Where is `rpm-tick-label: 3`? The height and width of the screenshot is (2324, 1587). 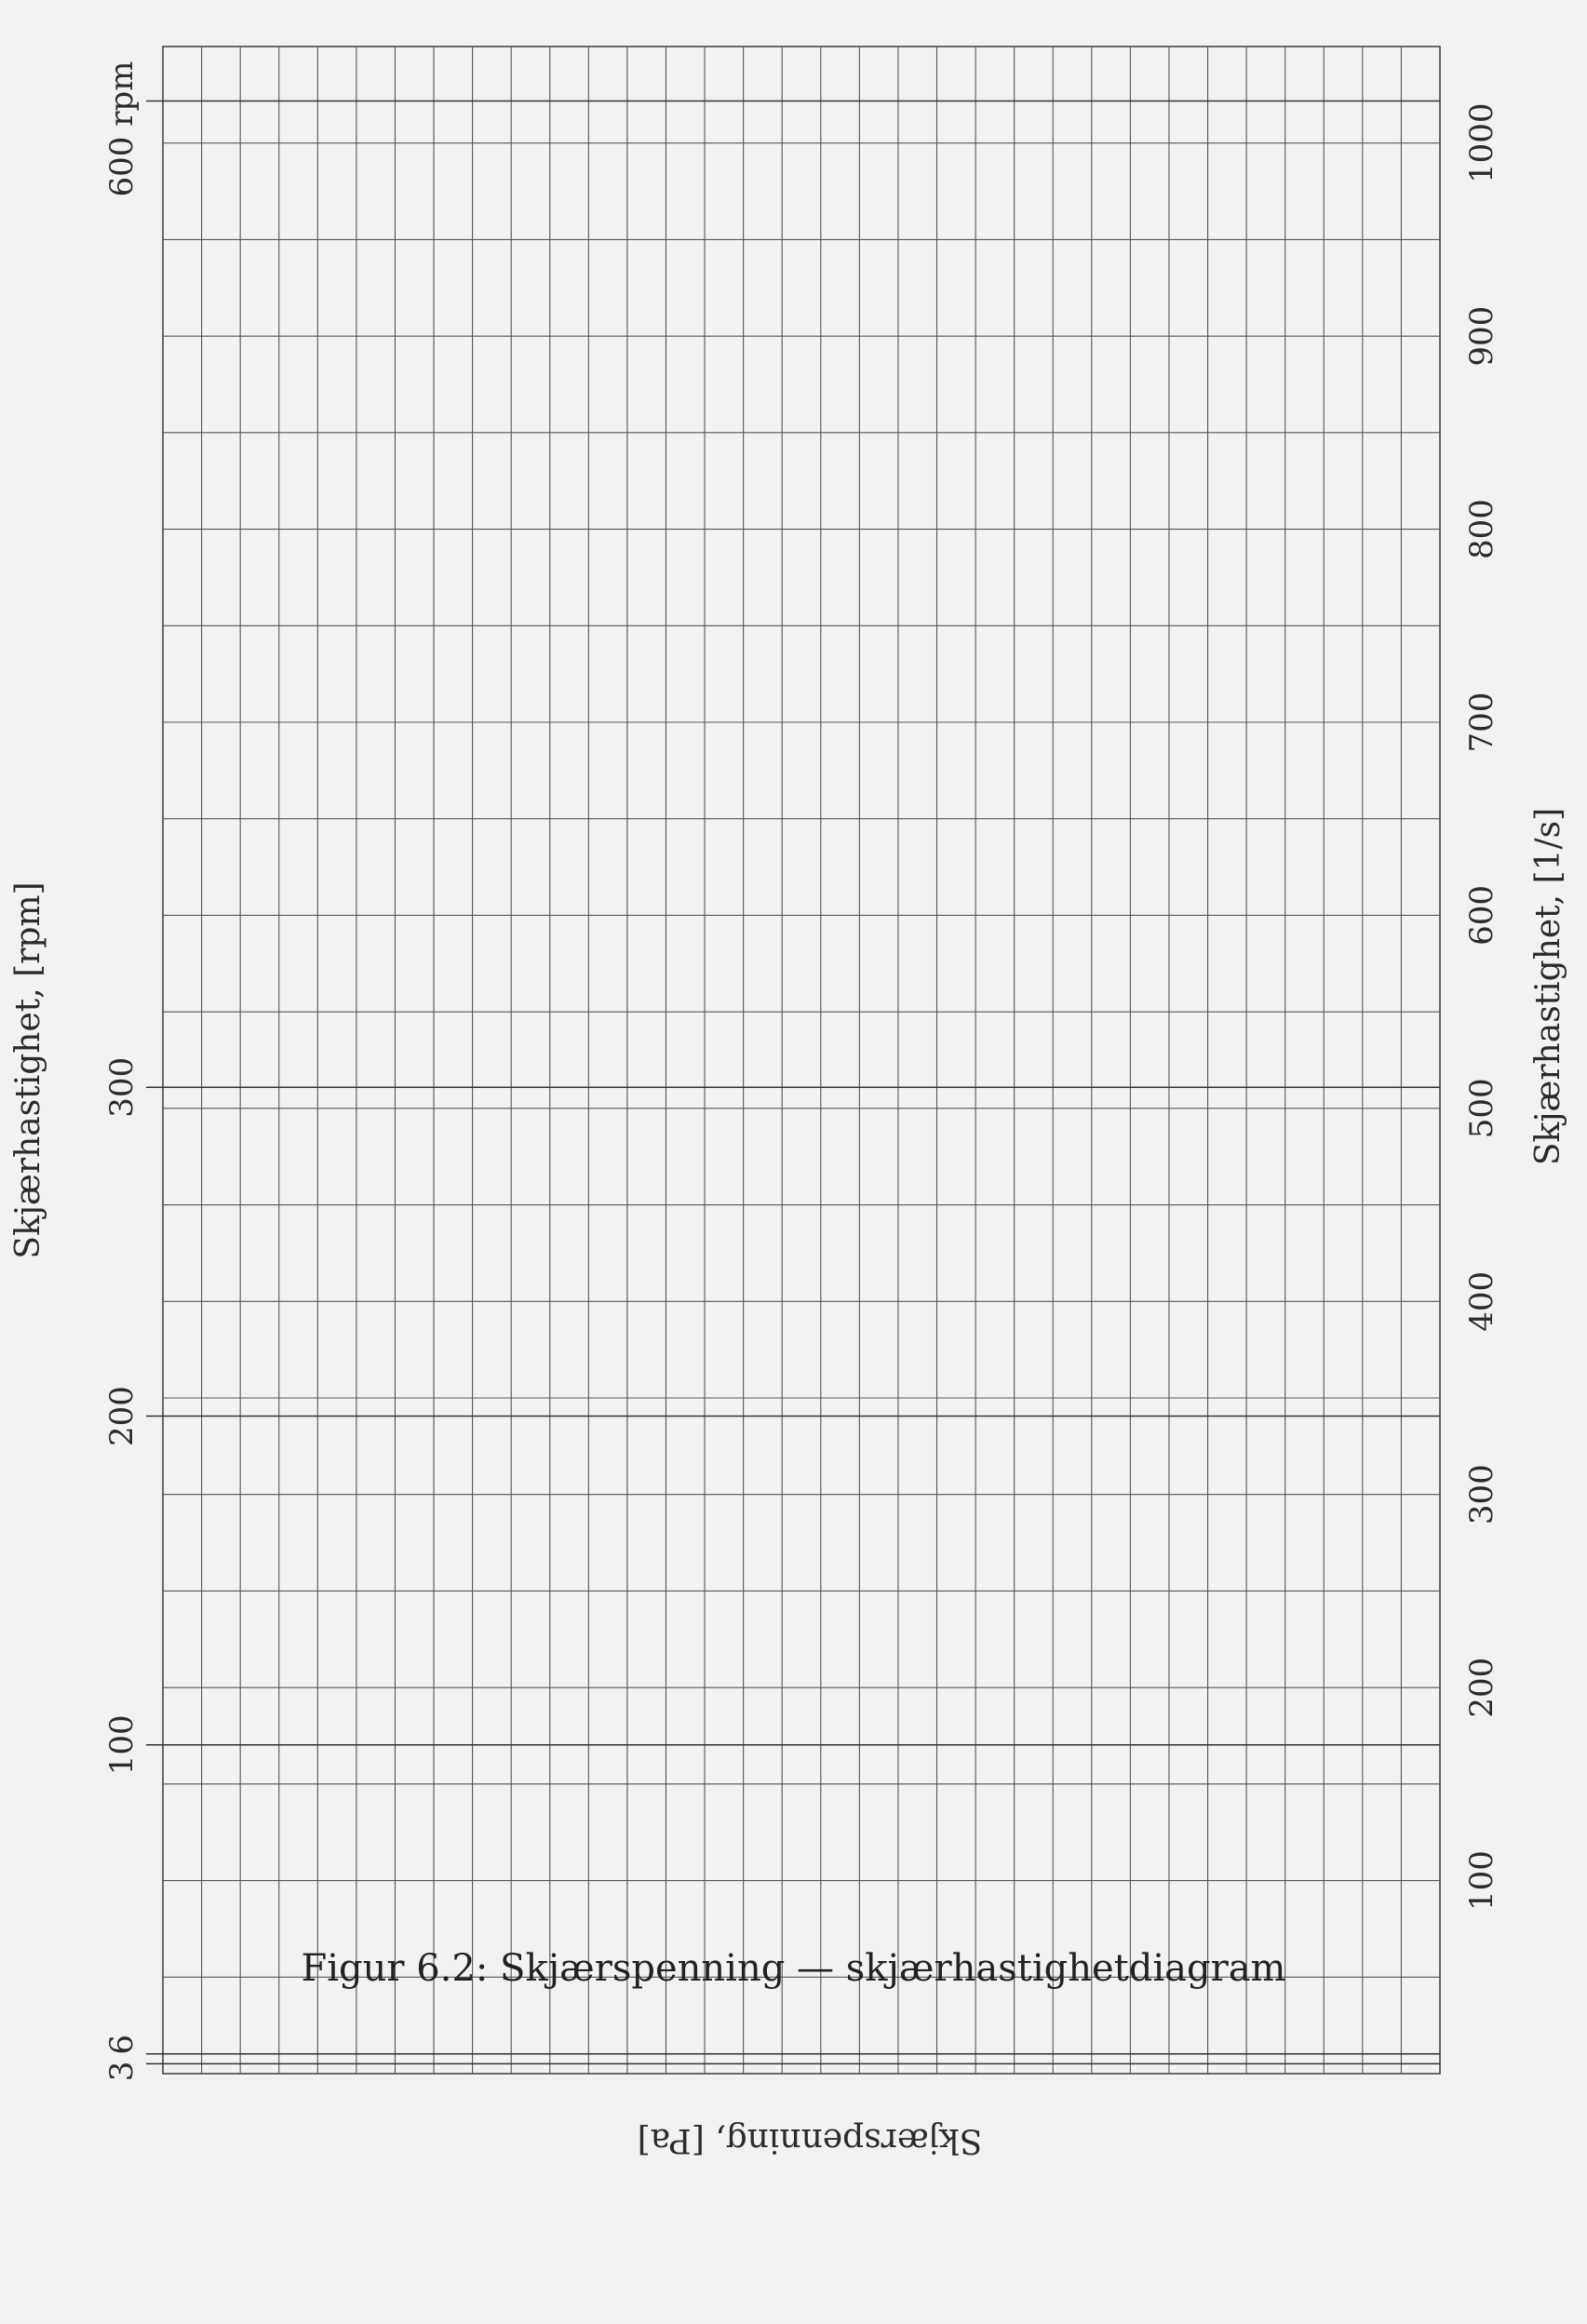
rpm-tick-label: 3 is located at coordinates (122, 2072).